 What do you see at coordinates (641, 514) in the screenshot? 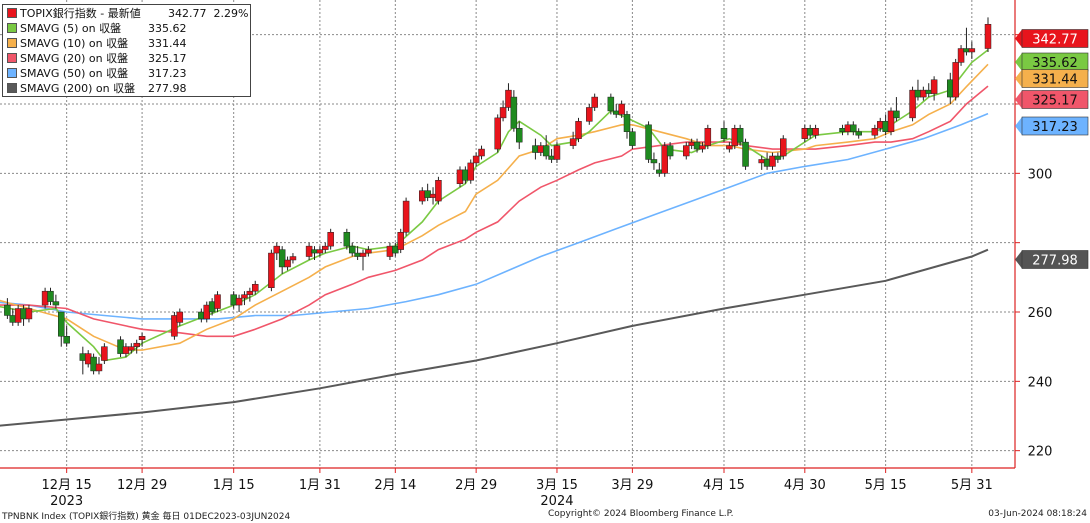
I see `footer-copyright: Copyright© 2024 Bloomberg Finance L.P.` at bounding box center [641, 514].